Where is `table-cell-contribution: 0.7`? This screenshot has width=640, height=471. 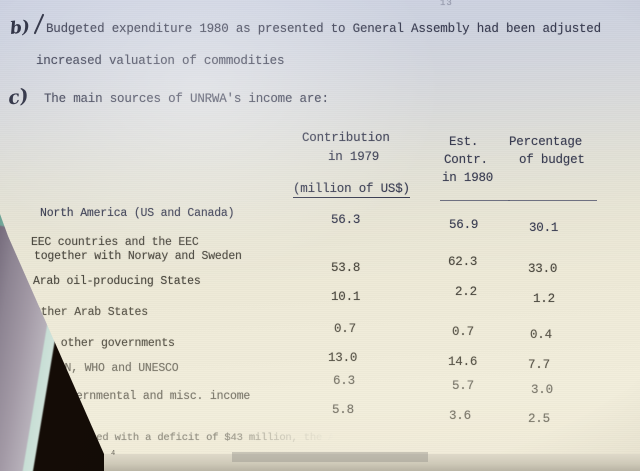
table-cell-contribution: 0.7 is located at coordinates (345, 329).